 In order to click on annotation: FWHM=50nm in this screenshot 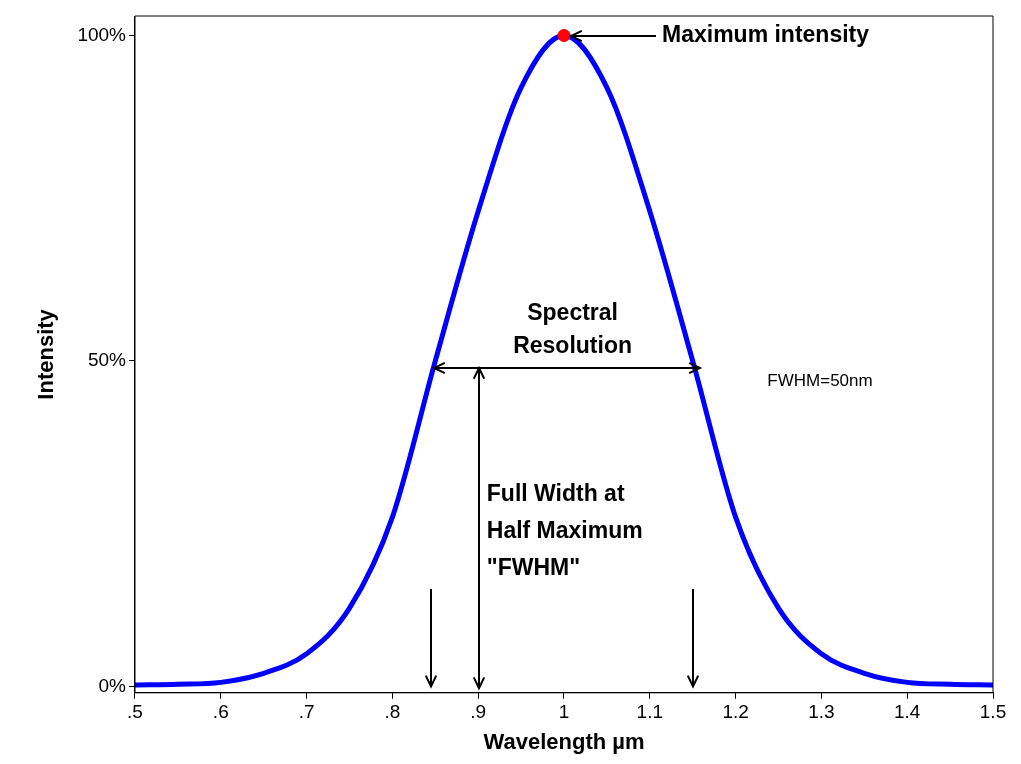, I will do `click(820, 381)`.